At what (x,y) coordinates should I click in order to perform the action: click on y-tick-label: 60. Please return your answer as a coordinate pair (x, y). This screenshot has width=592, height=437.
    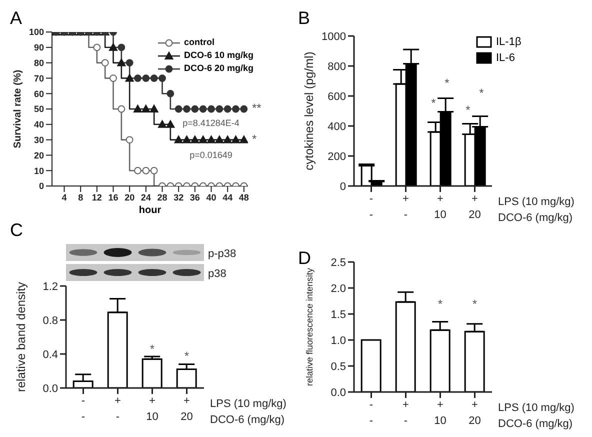
    Looking at the image, I should click on (39, 93).